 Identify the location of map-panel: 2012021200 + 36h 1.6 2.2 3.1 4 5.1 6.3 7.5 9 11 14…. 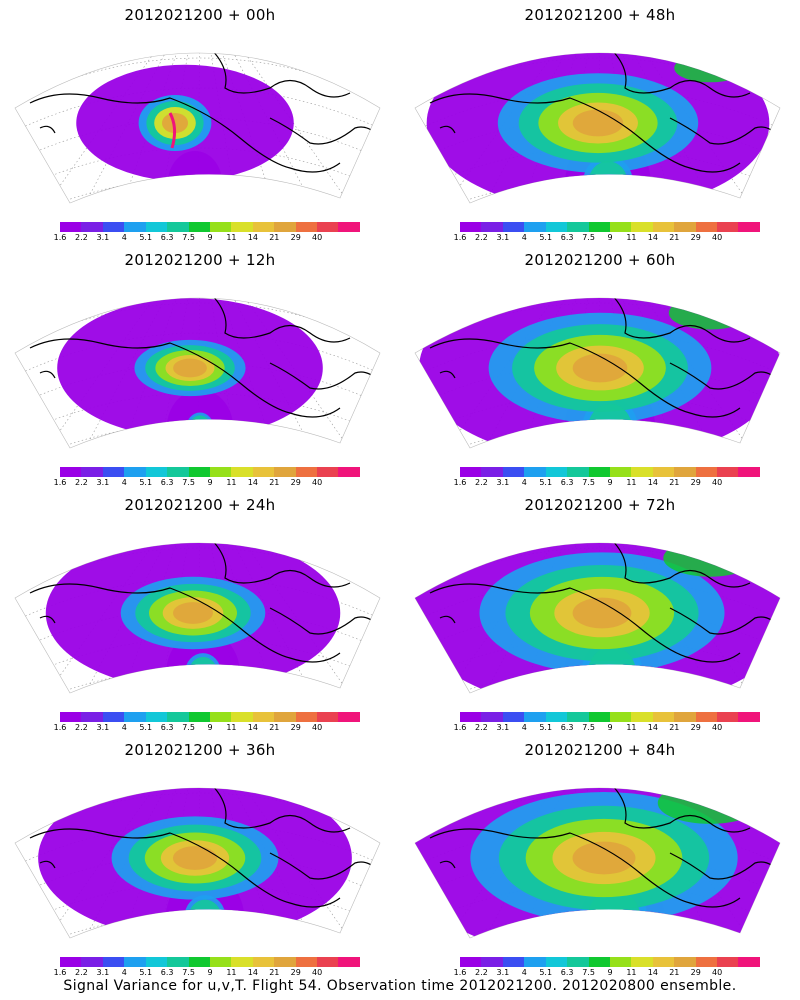
(200, 857).